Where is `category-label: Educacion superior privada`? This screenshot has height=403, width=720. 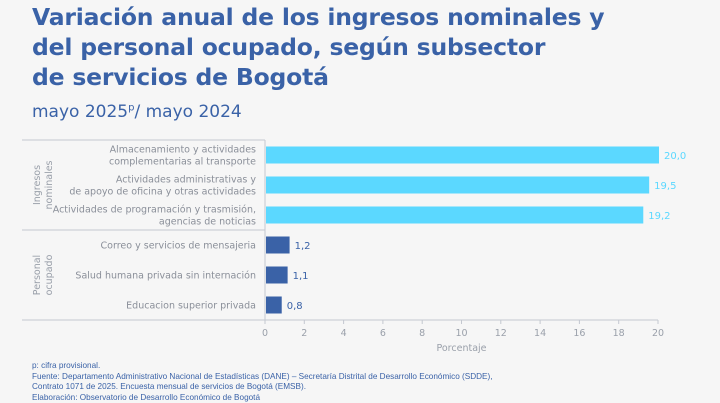
category-label: Educacion superior privada is located at coordinates (191, 306).